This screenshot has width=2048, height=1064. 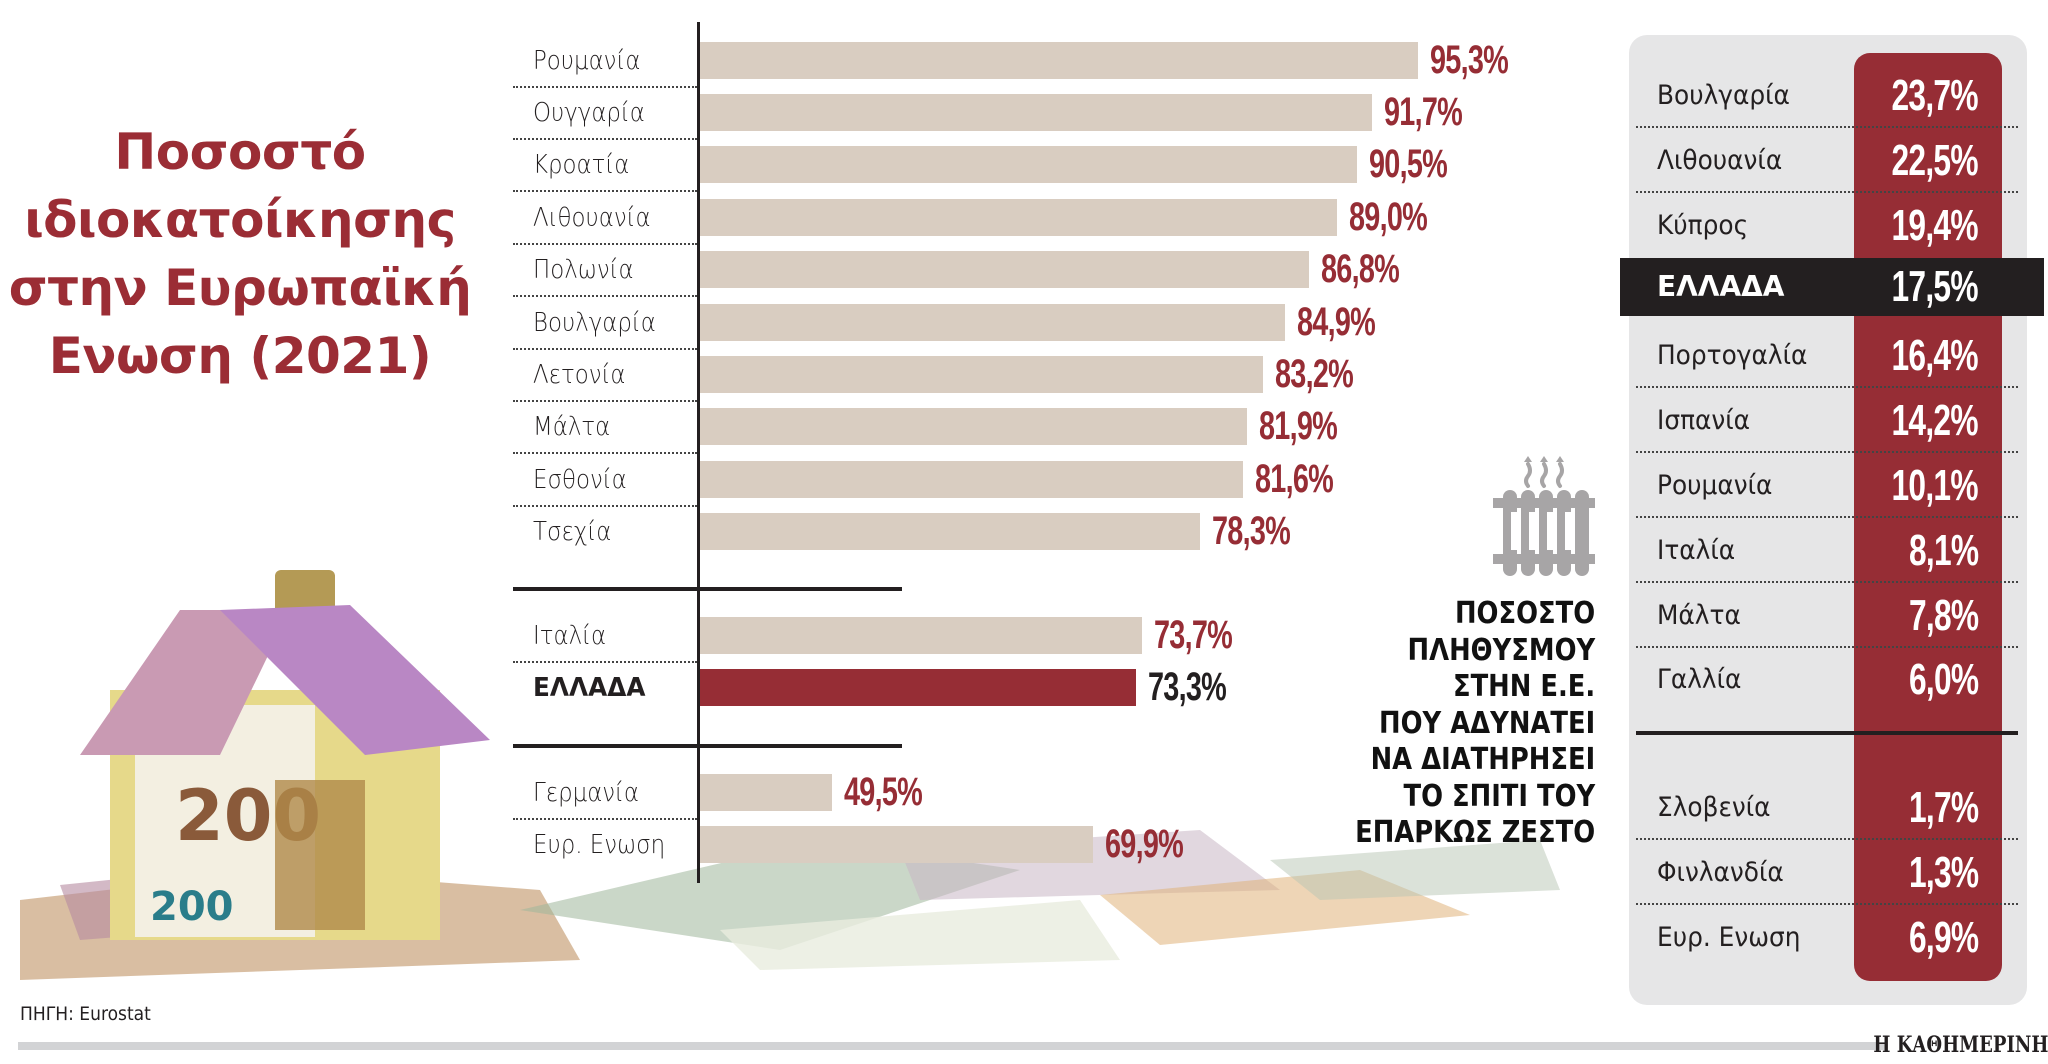 I want to click on panel-value: 6,0%, so click(x=1943, y=679).